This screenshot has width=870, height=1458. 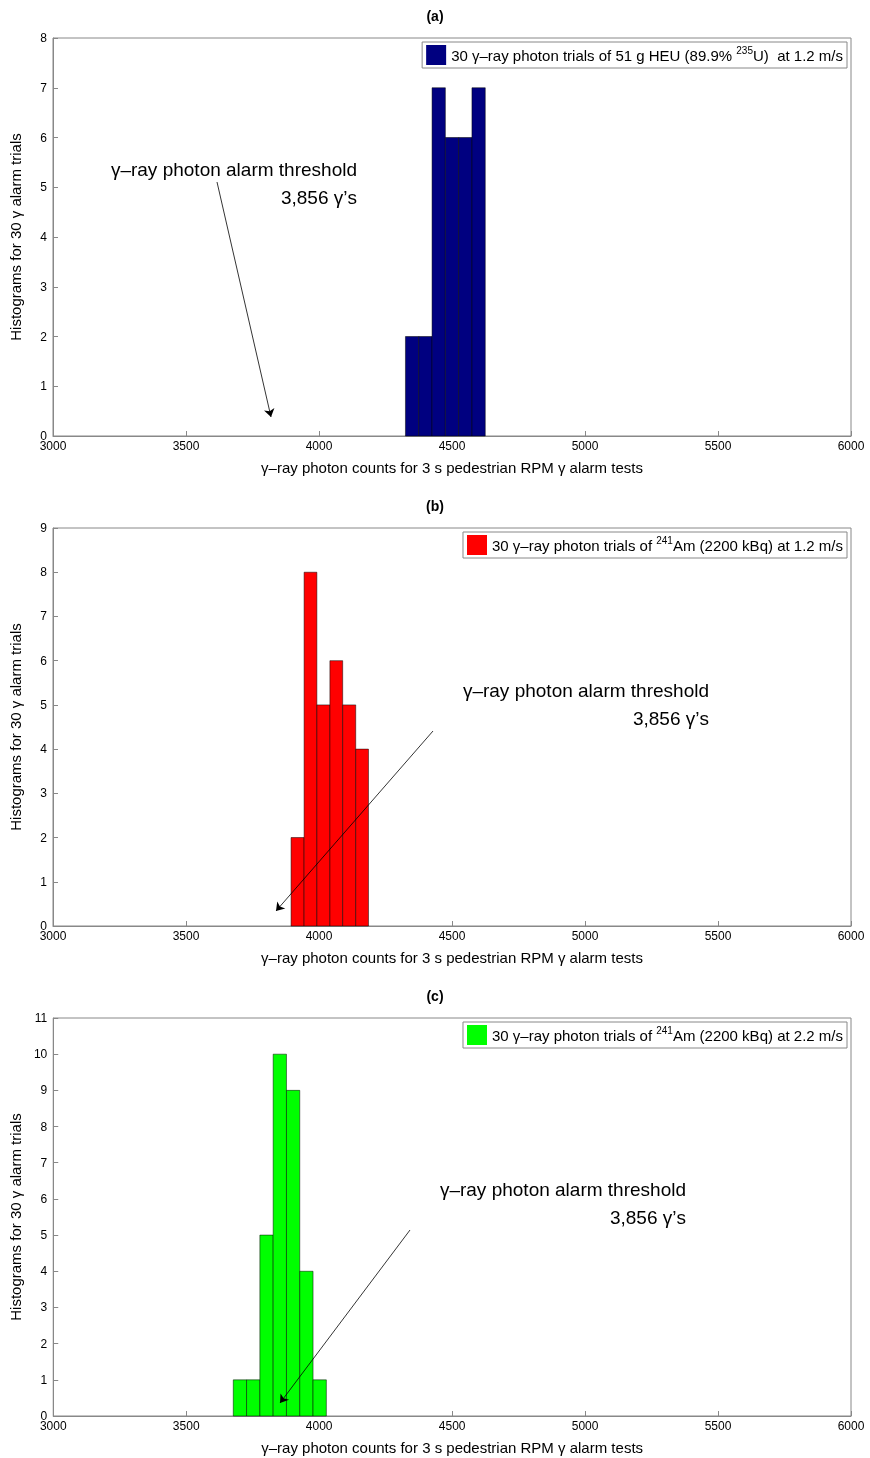 What do you see at coordinates (435, 16) in the screenshot?
I see `chart-title: (a)` at bounding box center [435, 16].